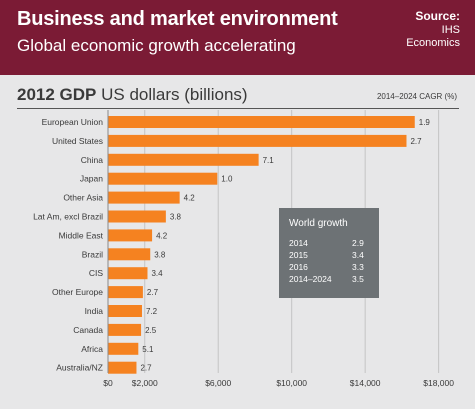 The height and width of the screenshot is (409, 475). What do you see at coordinates (358, 267) in the screenshot?
I see `world-growth-value: 3.3` at bounding box center [358, 267].